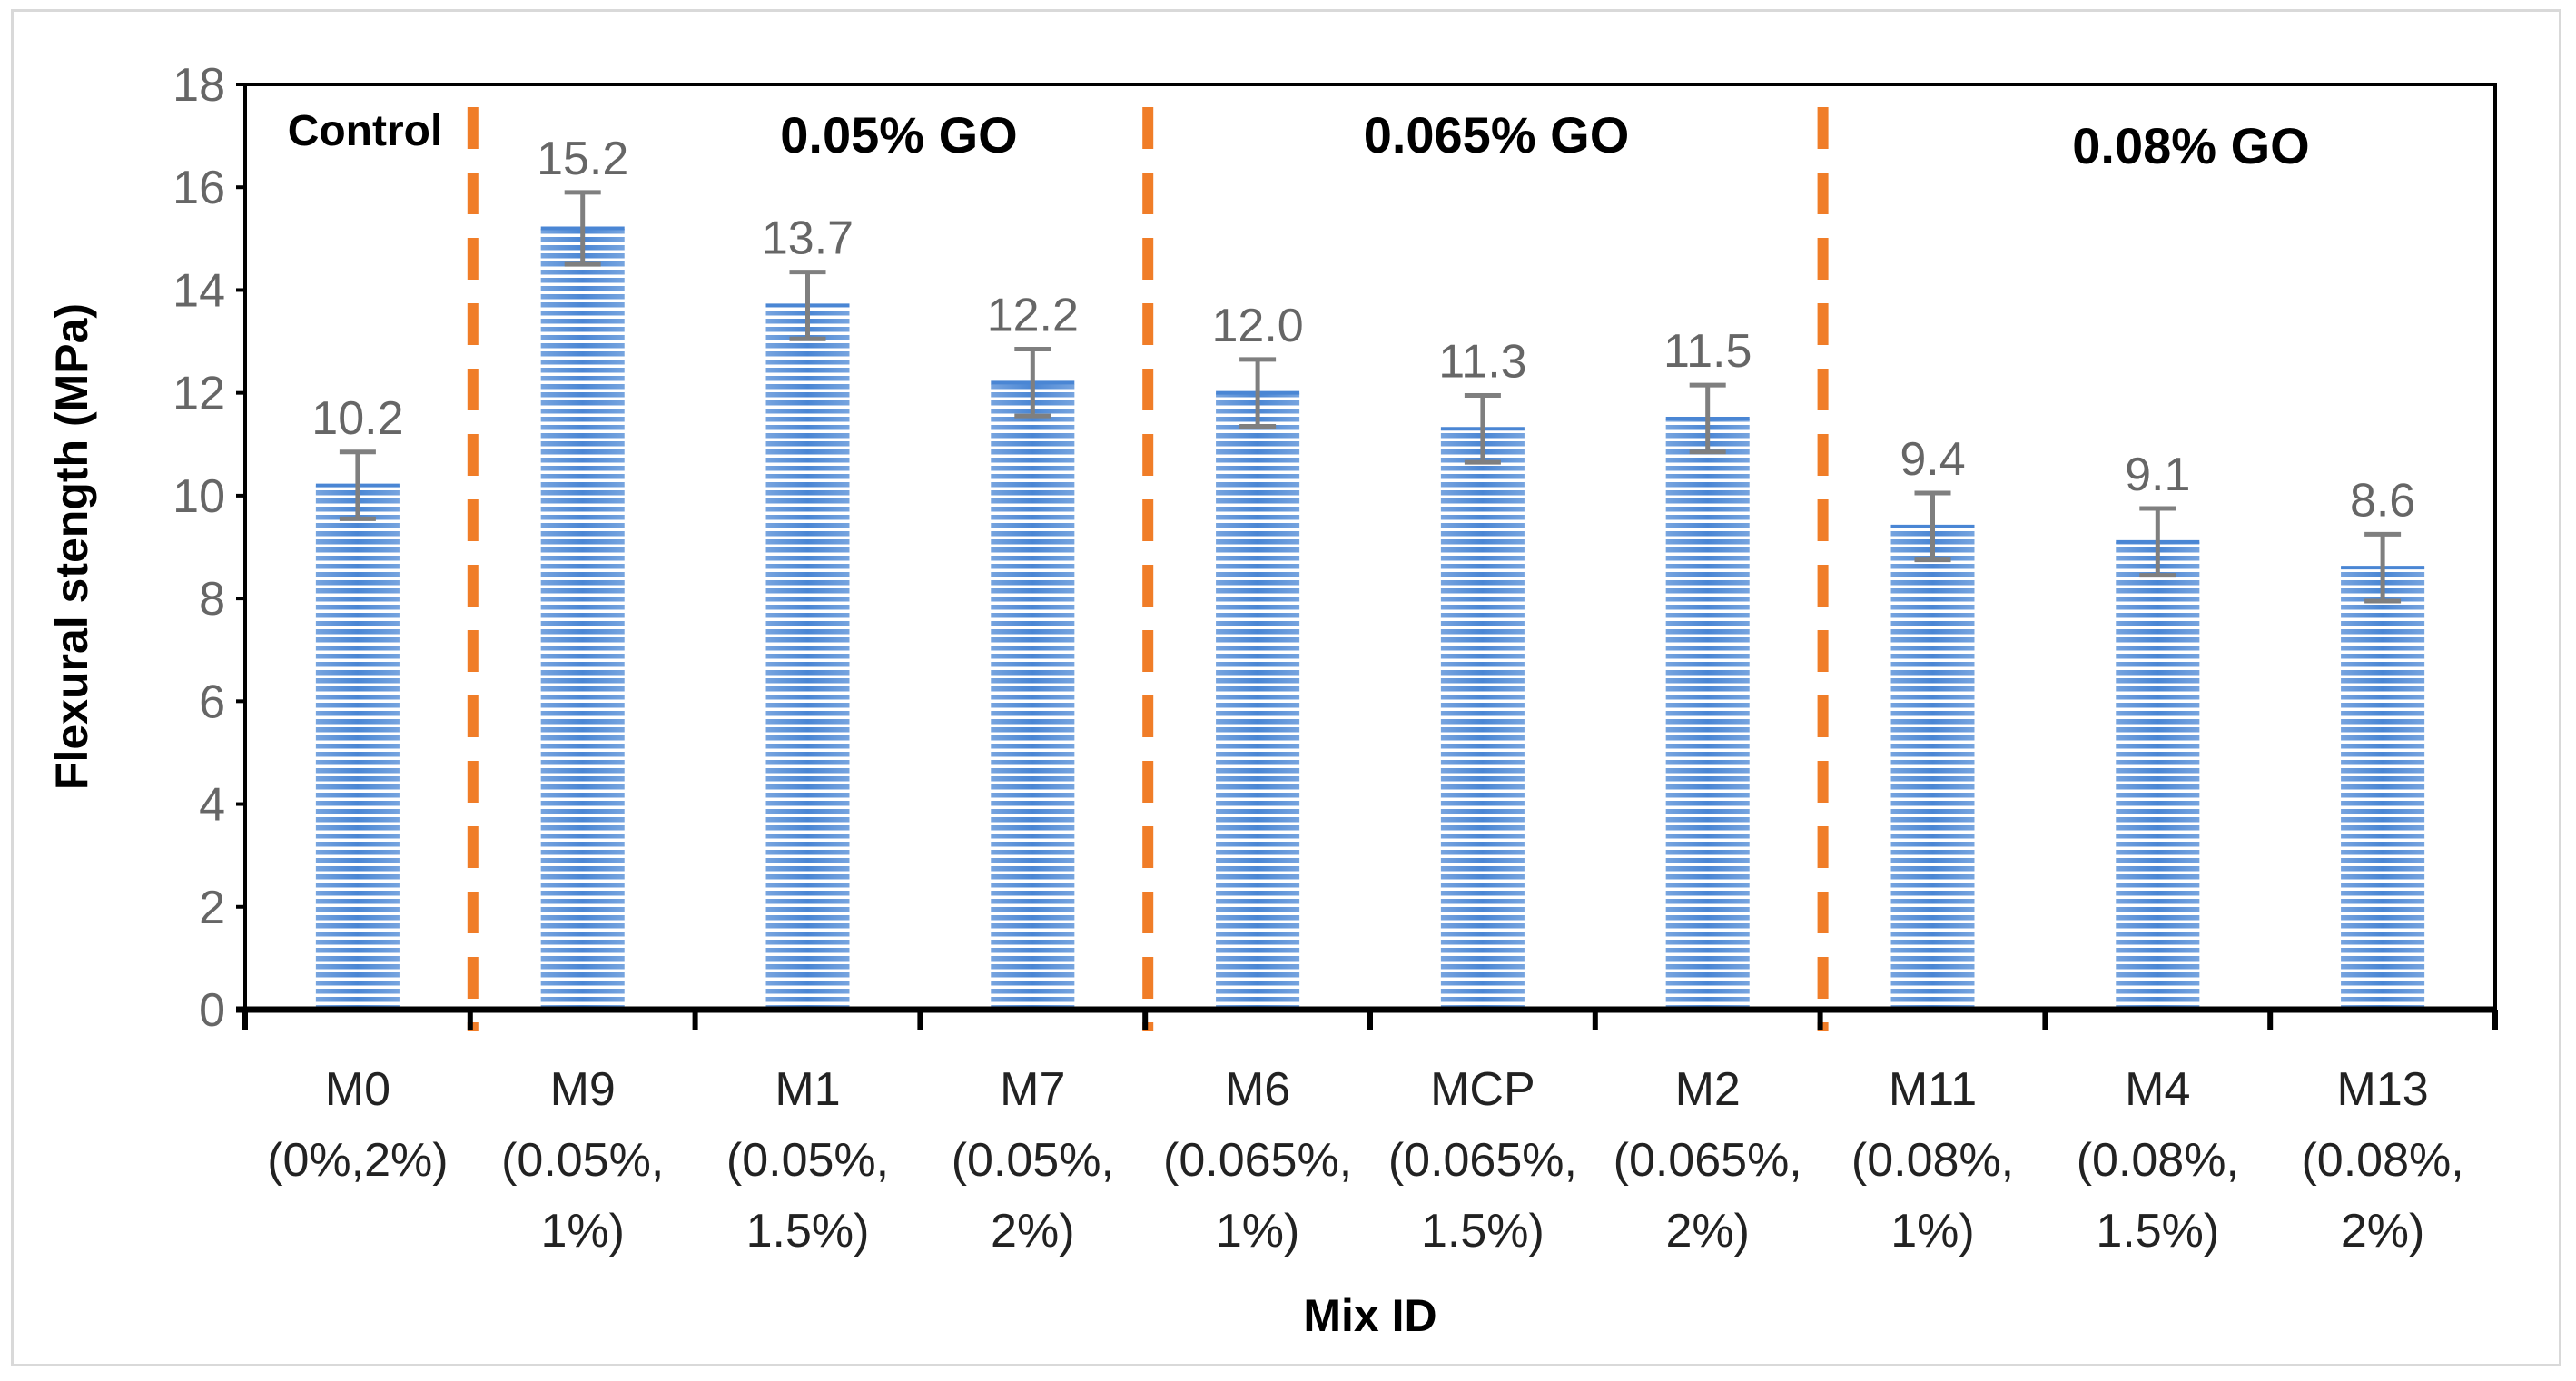 This screenshot has height=1381, width=2576. What do you see at coordinates (1708, 1089) in the screenshot?
I see `category-label: M2` at bounding box center [1708, 1089].